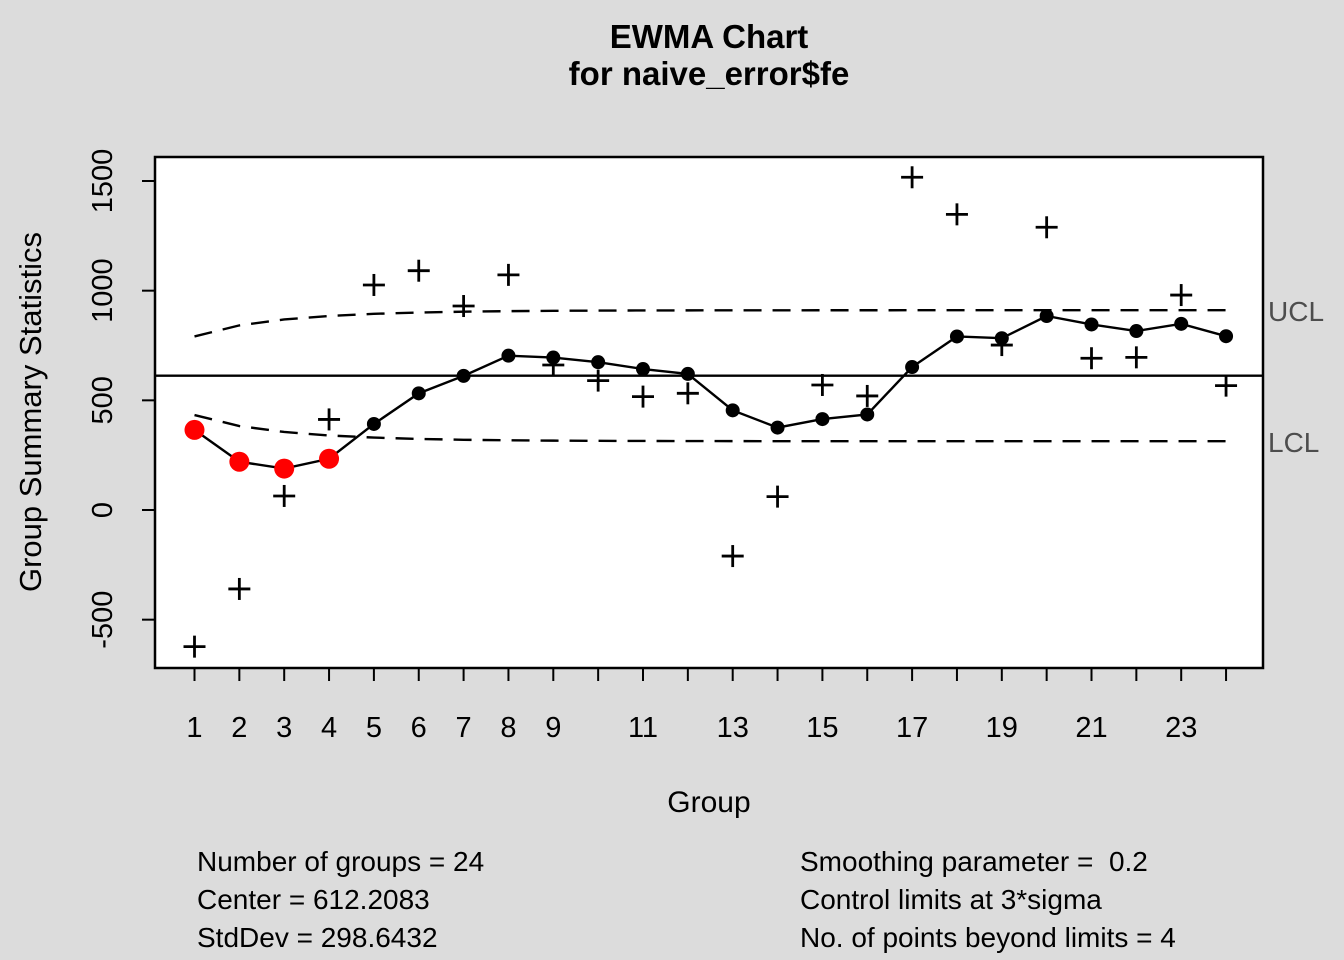 Image resolution: width=1344 pixels, height=960 pixels. Describe the element at coordinates (822, 728) in the screenshot. I see `x-tick-label: 15` at that location.